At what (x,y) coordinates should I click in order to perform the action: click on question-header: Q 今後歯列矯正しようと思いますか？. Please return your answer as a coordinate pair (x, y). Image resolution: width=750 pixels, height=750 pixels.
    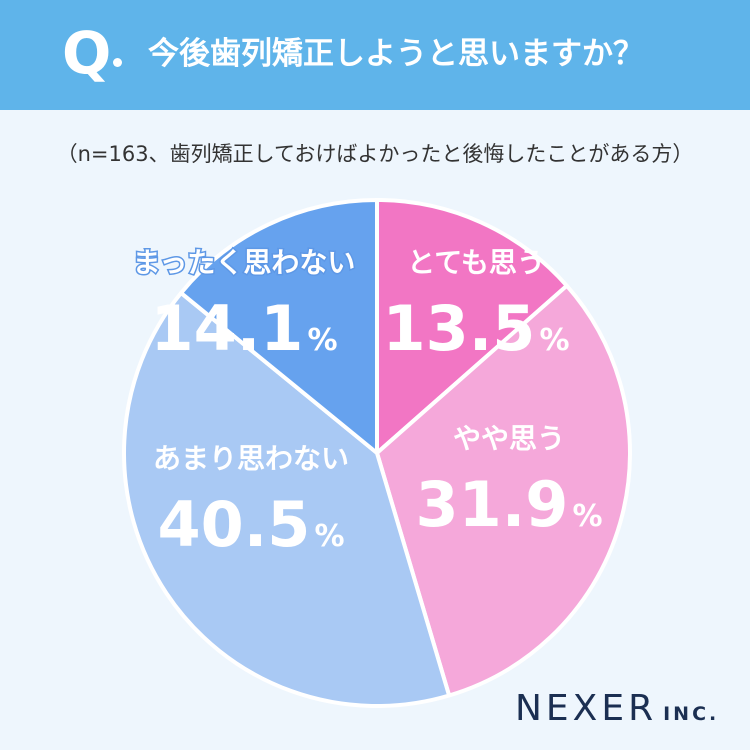
    Looking at the image, I should click on (375, 55).